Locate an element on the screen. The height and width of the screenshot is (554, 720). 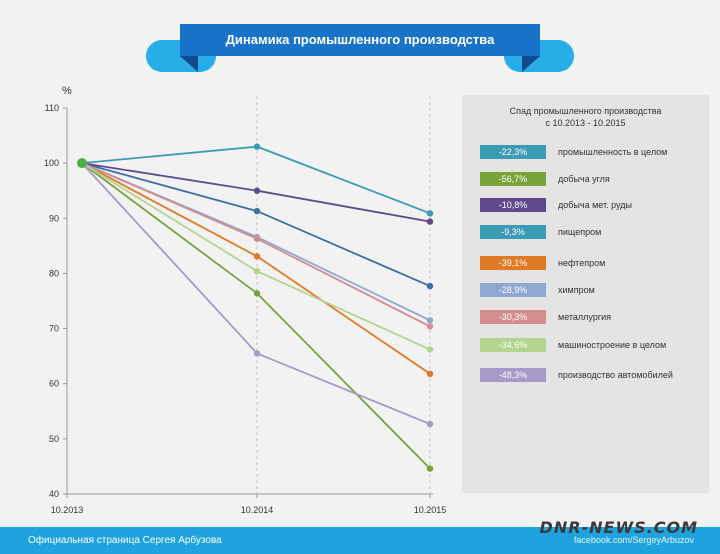
start-point is located at coordinates (82, 163).